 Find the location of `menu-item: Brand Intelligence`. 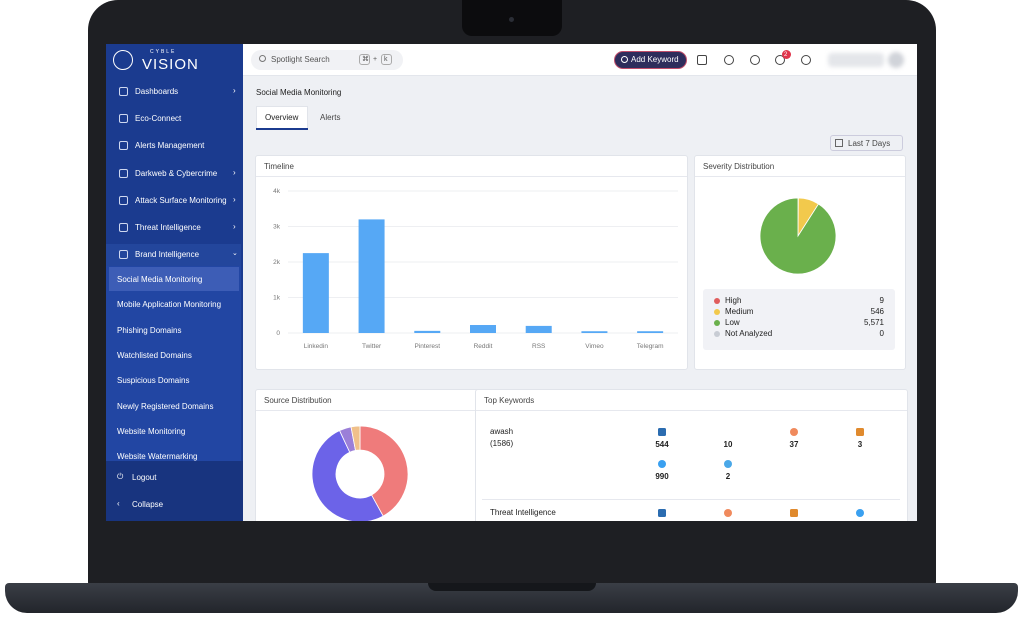

menu-item: Brand Intelligence is located at coordinates (167, 255).